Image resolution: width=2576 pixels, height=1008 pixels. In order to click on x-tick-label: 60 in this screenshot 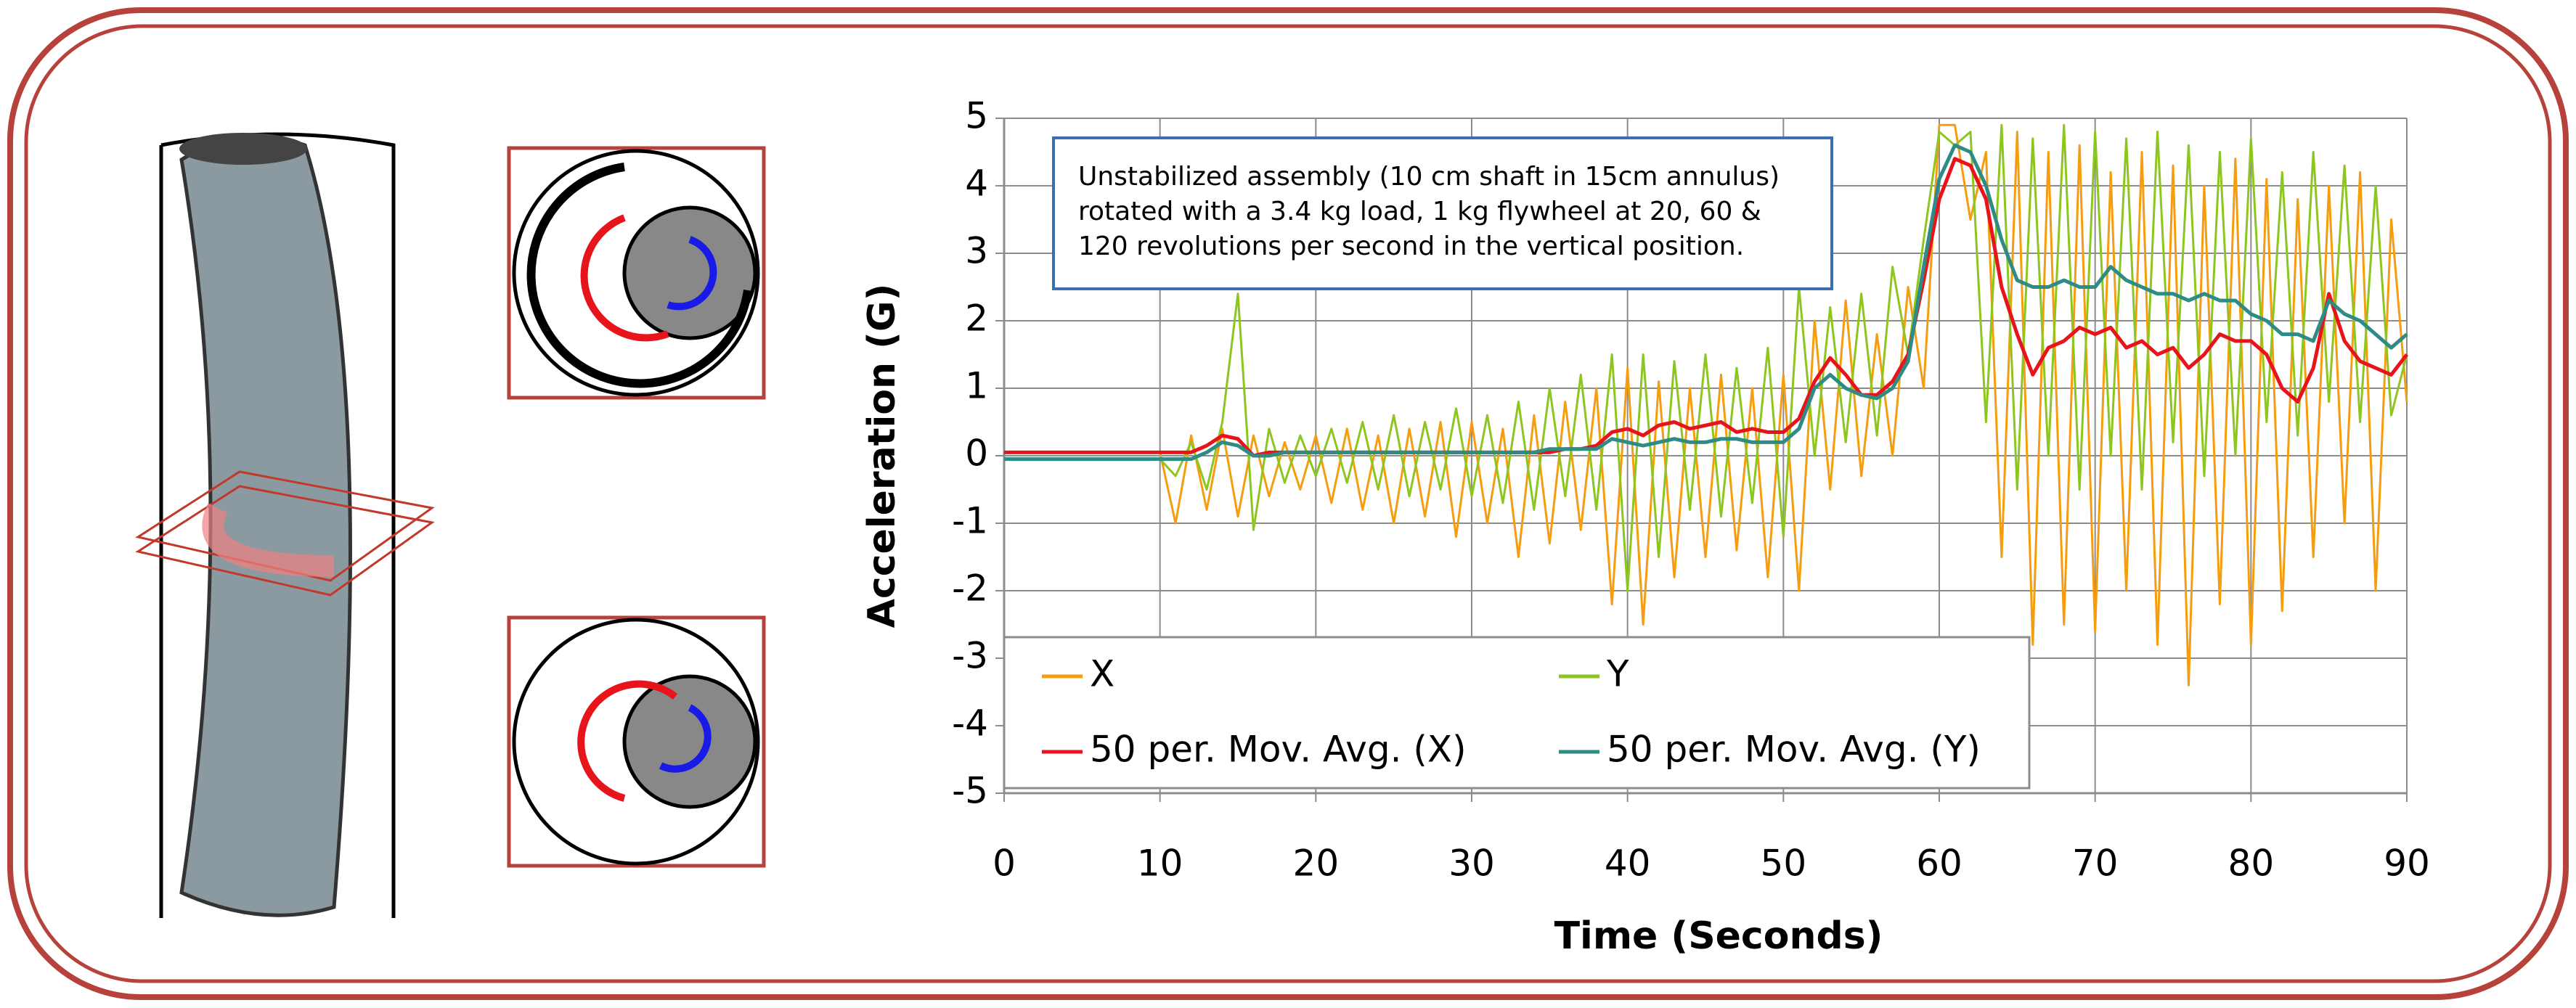, I will do `click(1939, 864)`.